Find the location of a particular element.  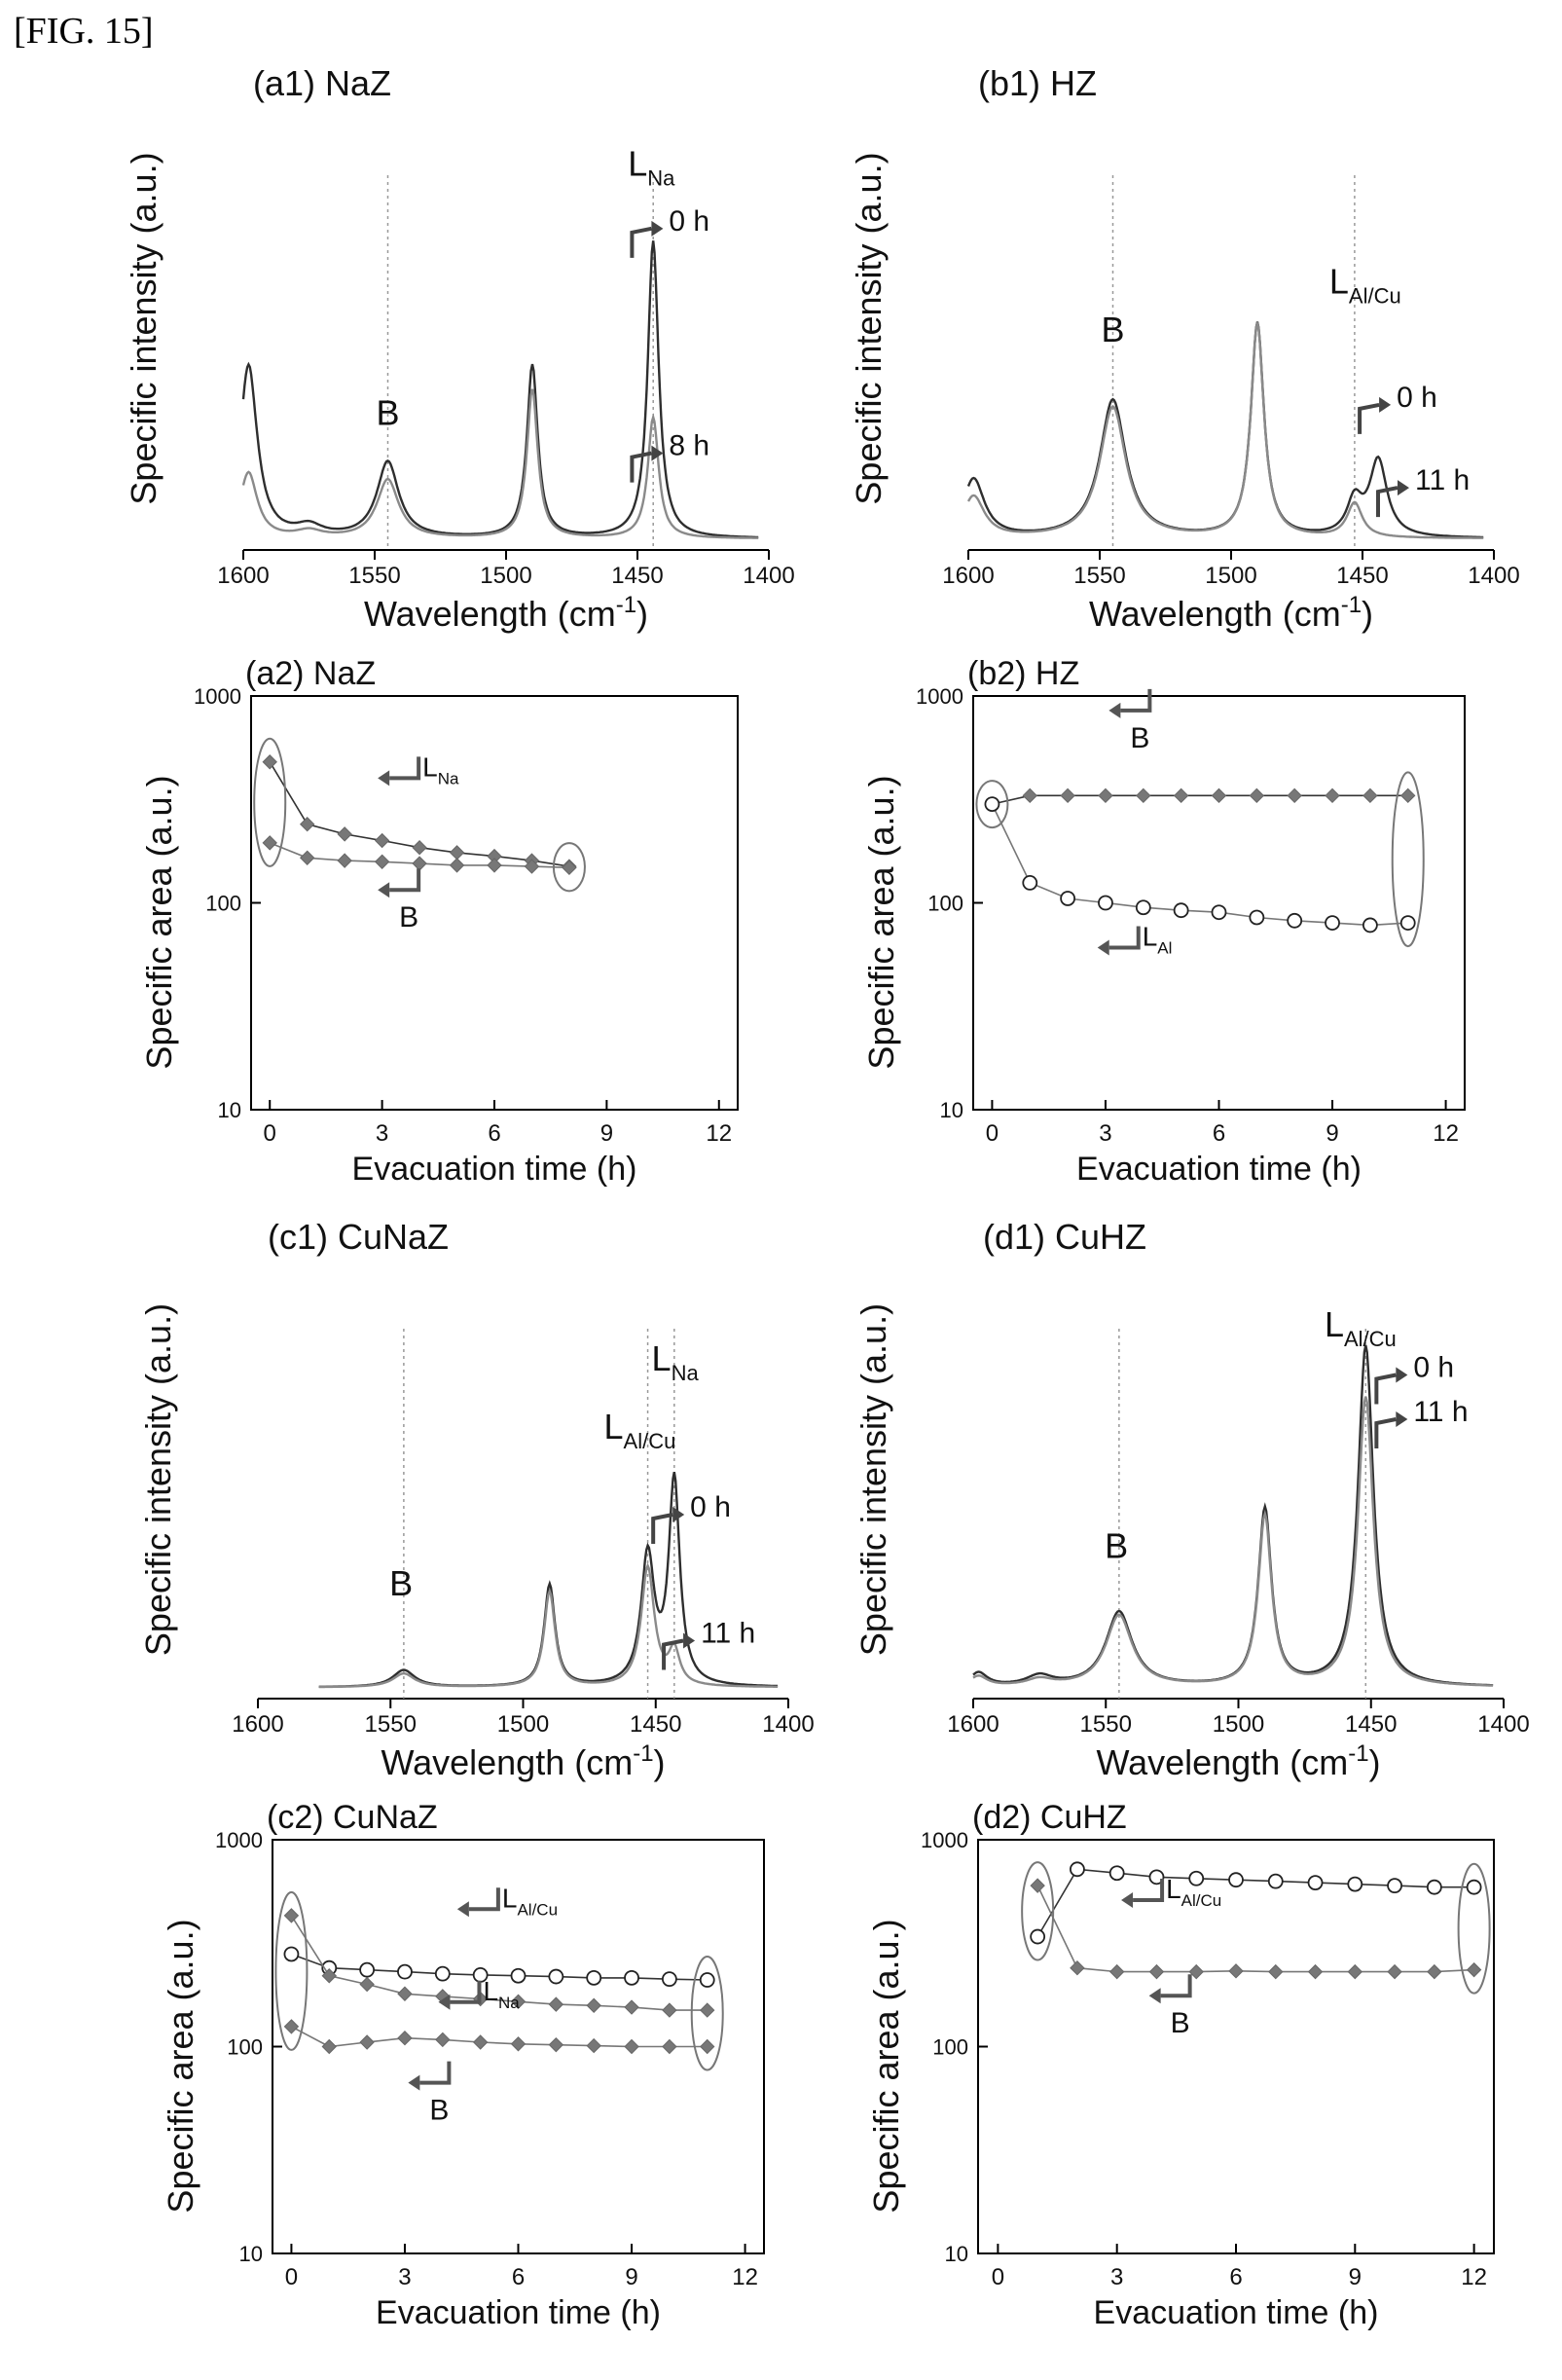

chart-title: (a2) NaZ is located at coordinates (310, 673).